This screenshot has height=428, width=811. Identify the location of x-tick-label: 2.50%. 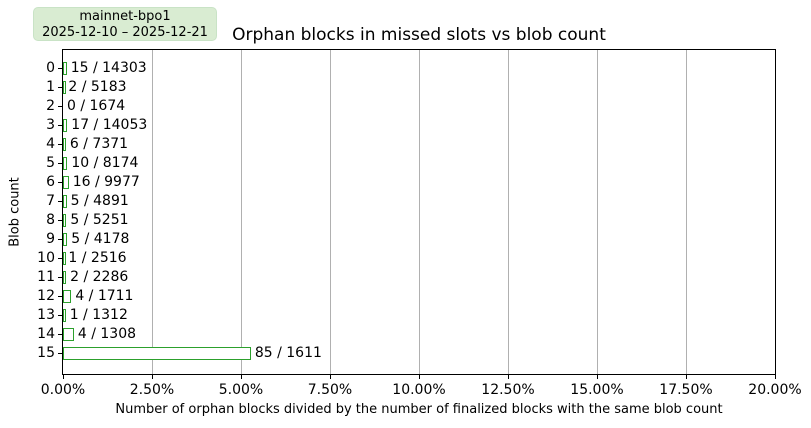
(152, 390).